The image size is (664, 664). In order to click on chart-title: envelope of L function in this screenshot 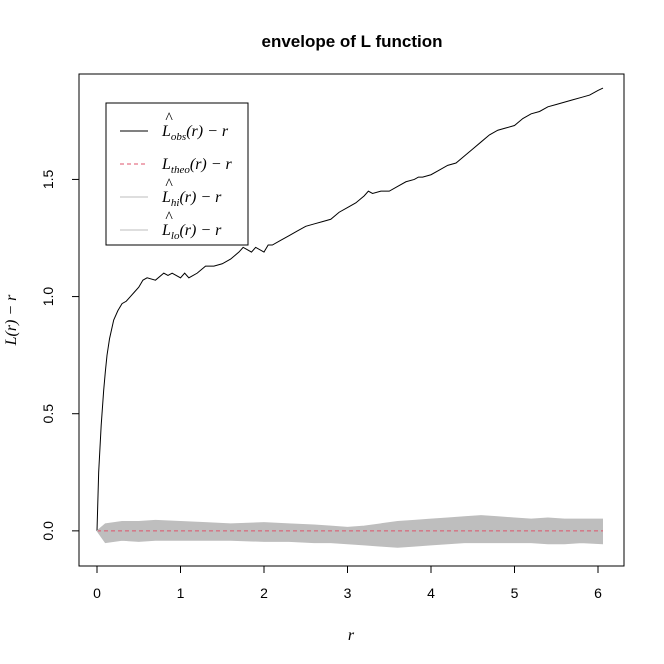, I will do `click(351, 41)`.